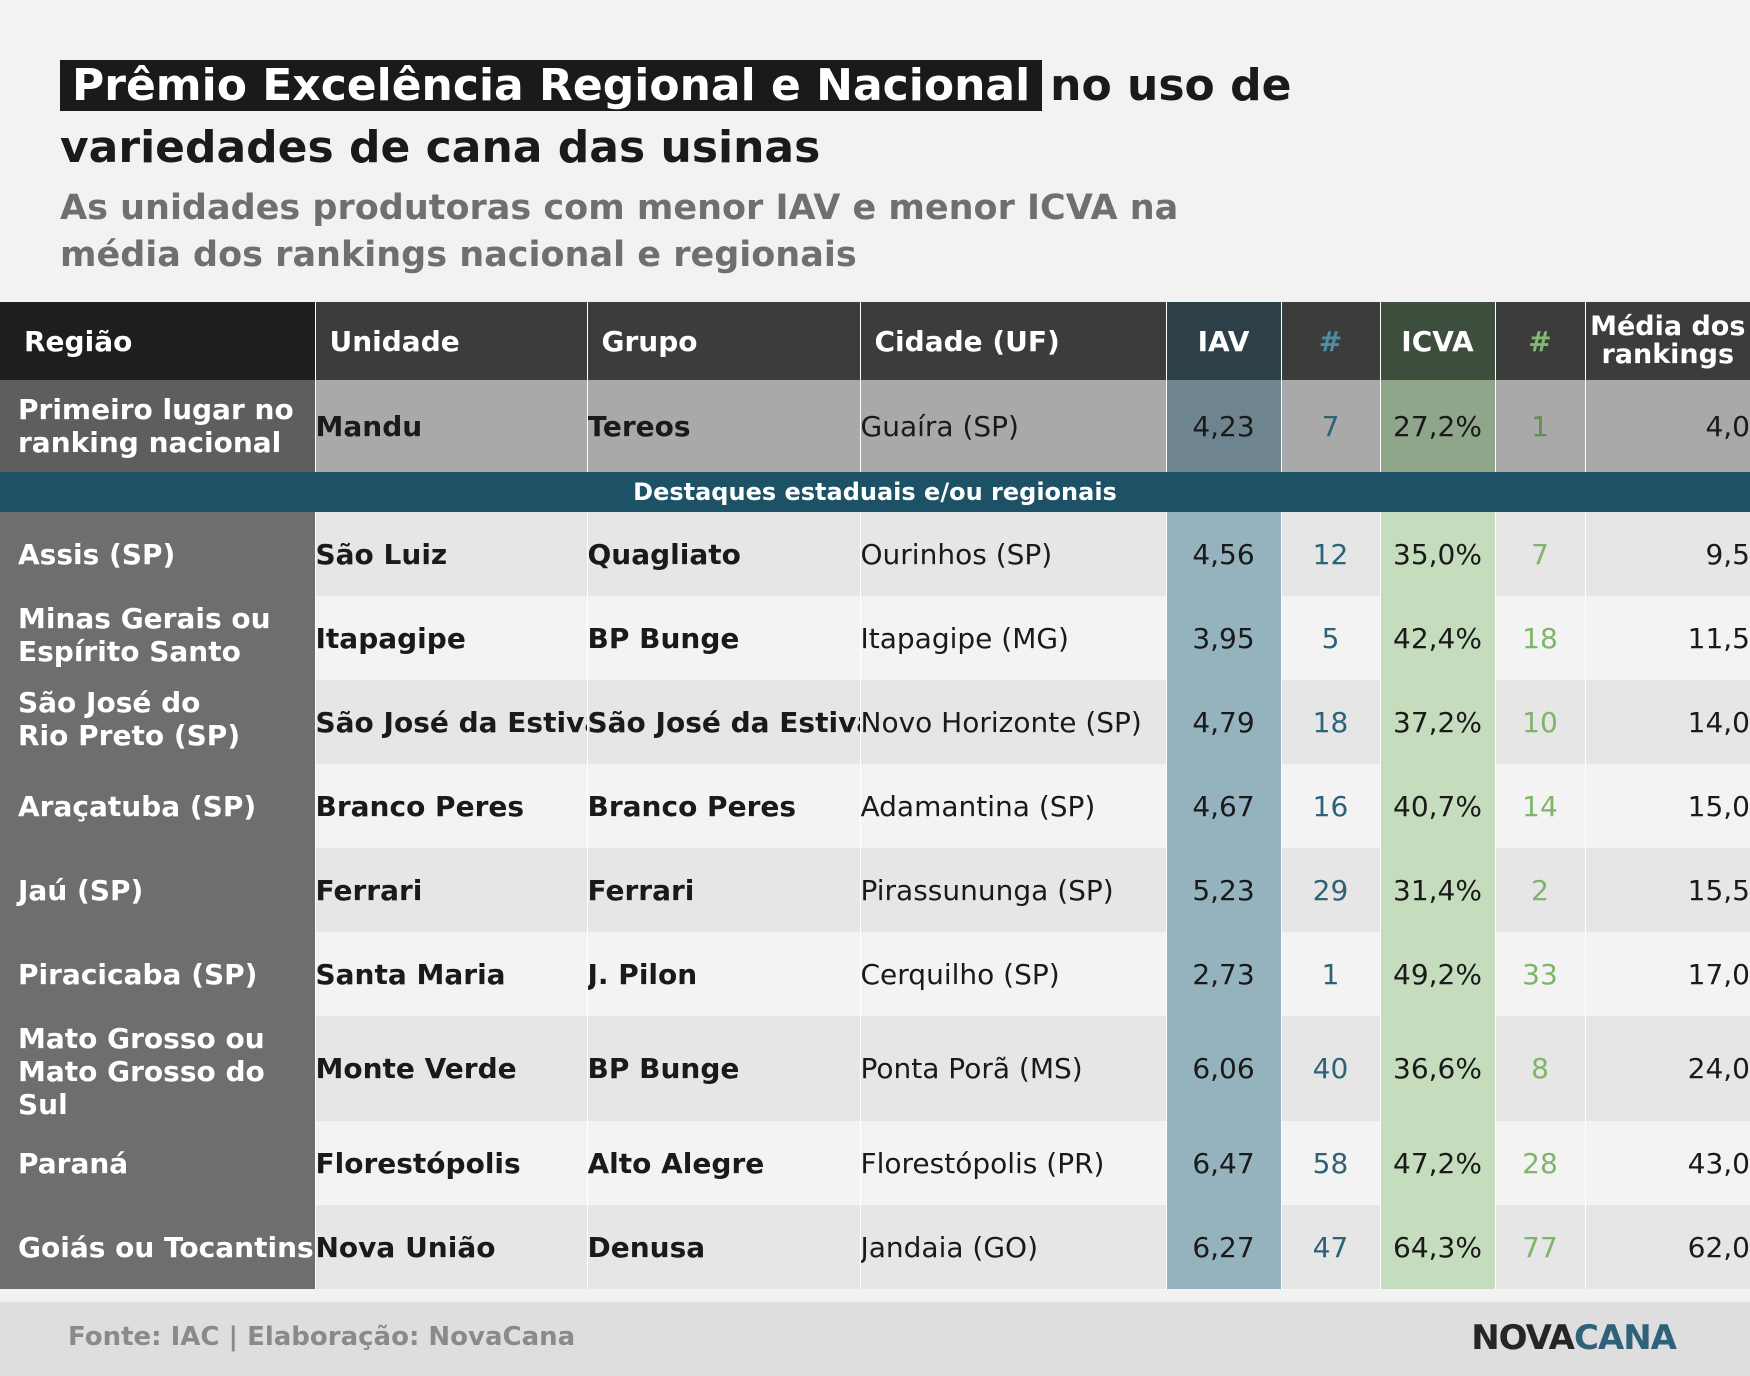 The image size is (1750, 1376). I want to click on header-icva: ICVA, so click(1438, 341).